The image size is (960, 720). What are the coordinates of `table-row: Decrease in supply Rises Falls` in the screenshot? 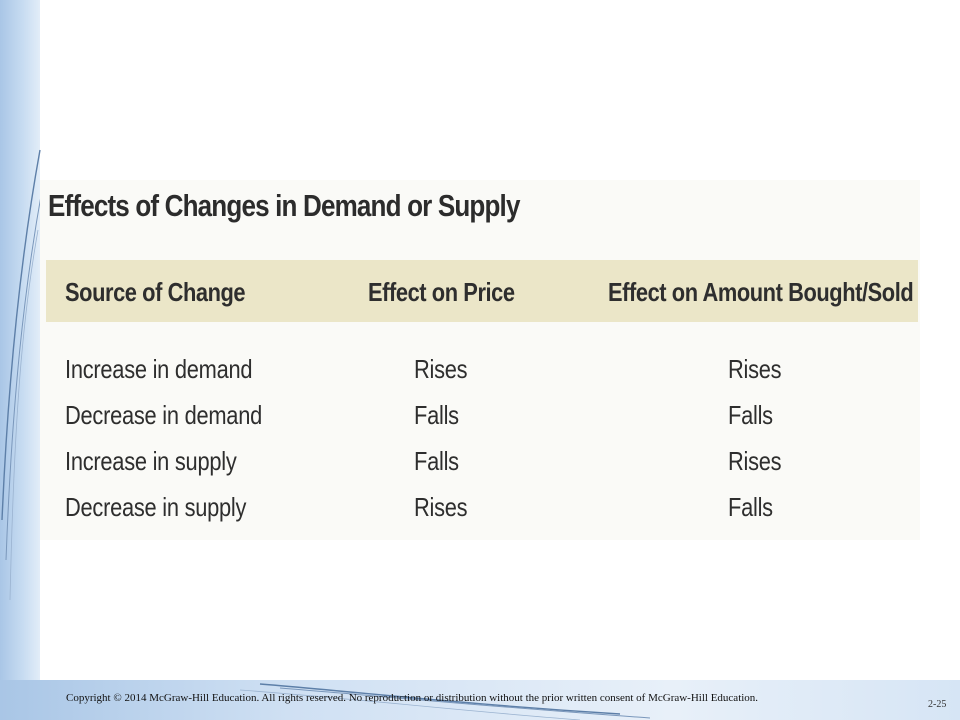 It's located at (482, 509).